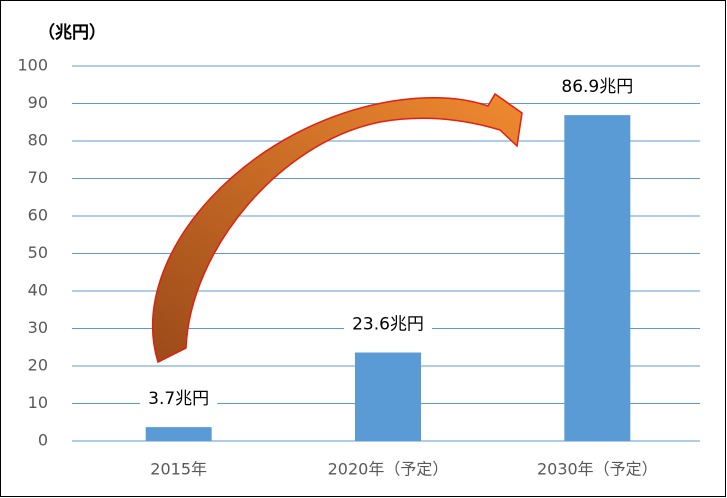  I want to click on y-tick-label: 50, so click(38, 252).